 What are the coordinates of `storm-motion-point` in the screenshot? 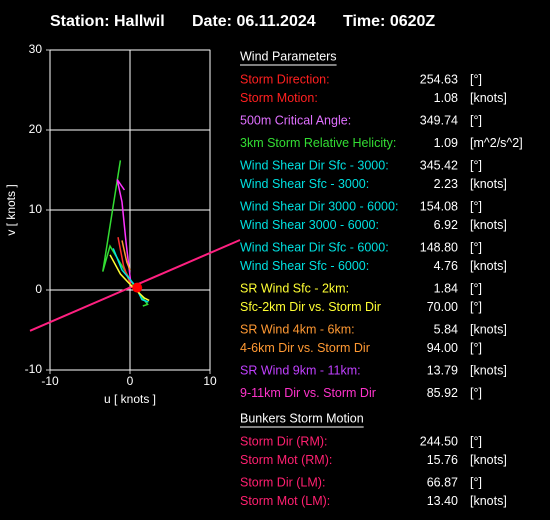 It's located at (137, 287).